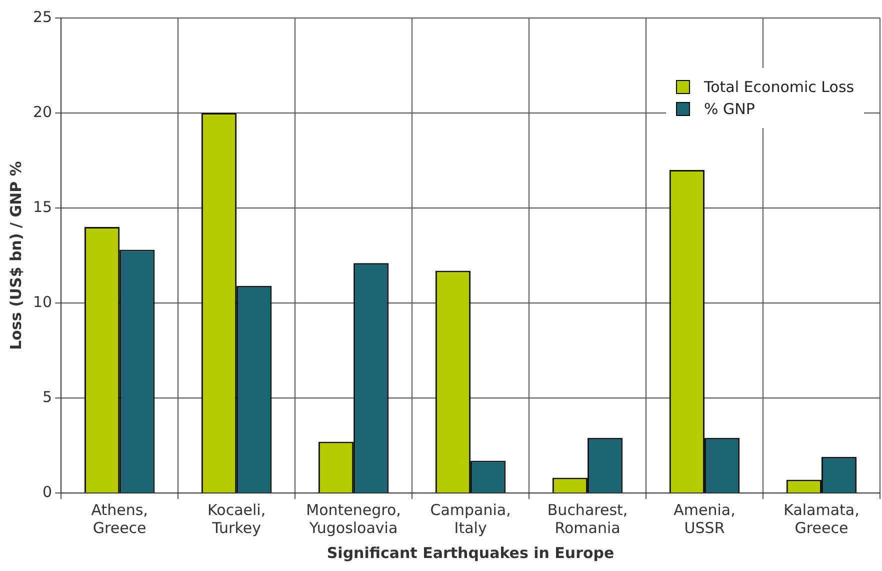 This screenshot has width=882, height=571. Describe the element at coordinates (47, 397) in the screenshot. I see `y-tick-label: 5` at that location.